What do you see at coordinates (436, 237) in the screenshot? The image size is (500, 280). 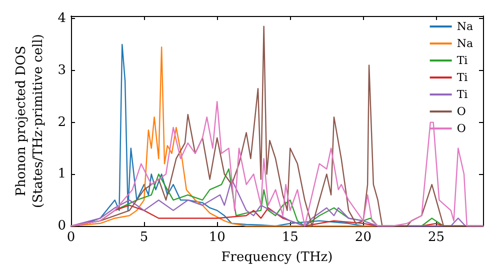 I see `x-tick-label: 25` at bounding box center [436, 237].